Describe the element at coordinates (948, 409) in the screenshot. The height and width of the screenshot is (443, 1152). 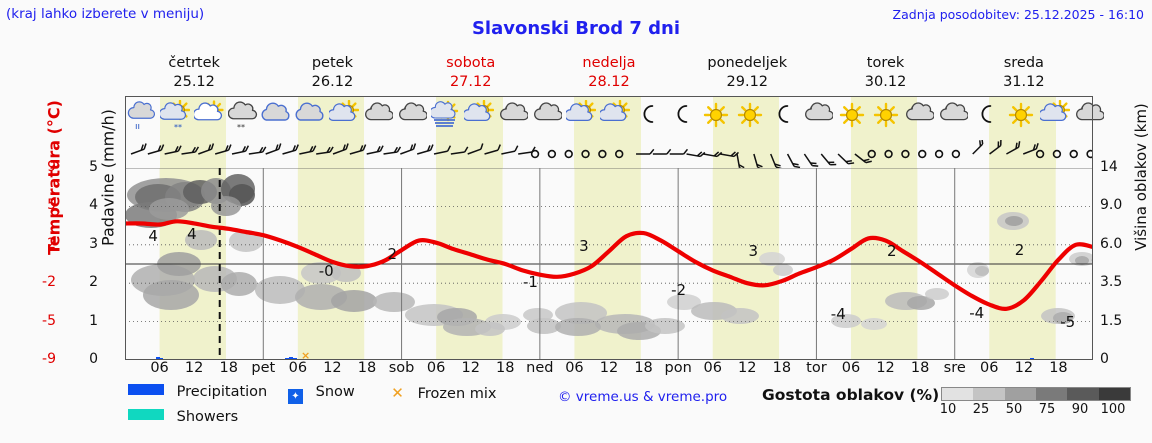
I see `cloud-density-step-label: 10` at that location.